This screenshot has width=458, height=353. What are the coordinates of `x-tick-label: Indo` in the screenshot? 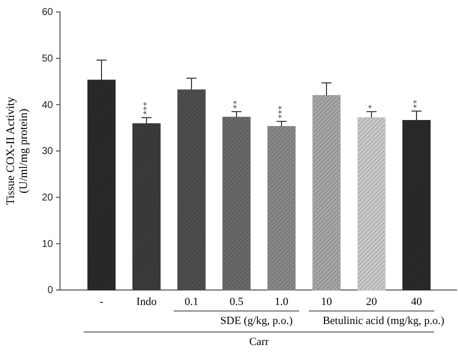 It's located at (147, 302).